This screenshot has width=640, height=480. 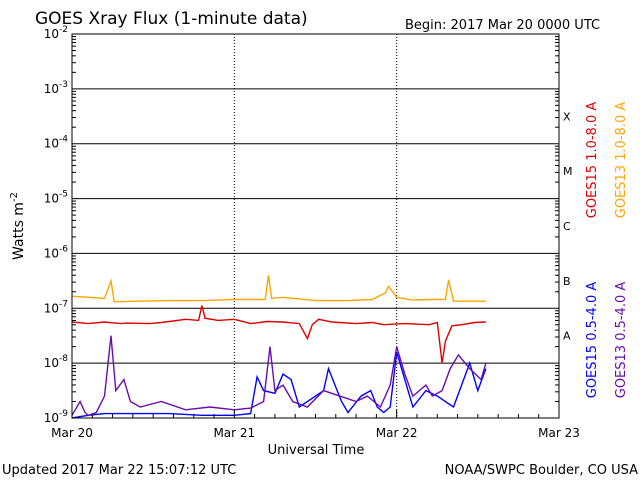 I want to click on y-tick-label: 10⁻⁷, so click(x=56, y=307).